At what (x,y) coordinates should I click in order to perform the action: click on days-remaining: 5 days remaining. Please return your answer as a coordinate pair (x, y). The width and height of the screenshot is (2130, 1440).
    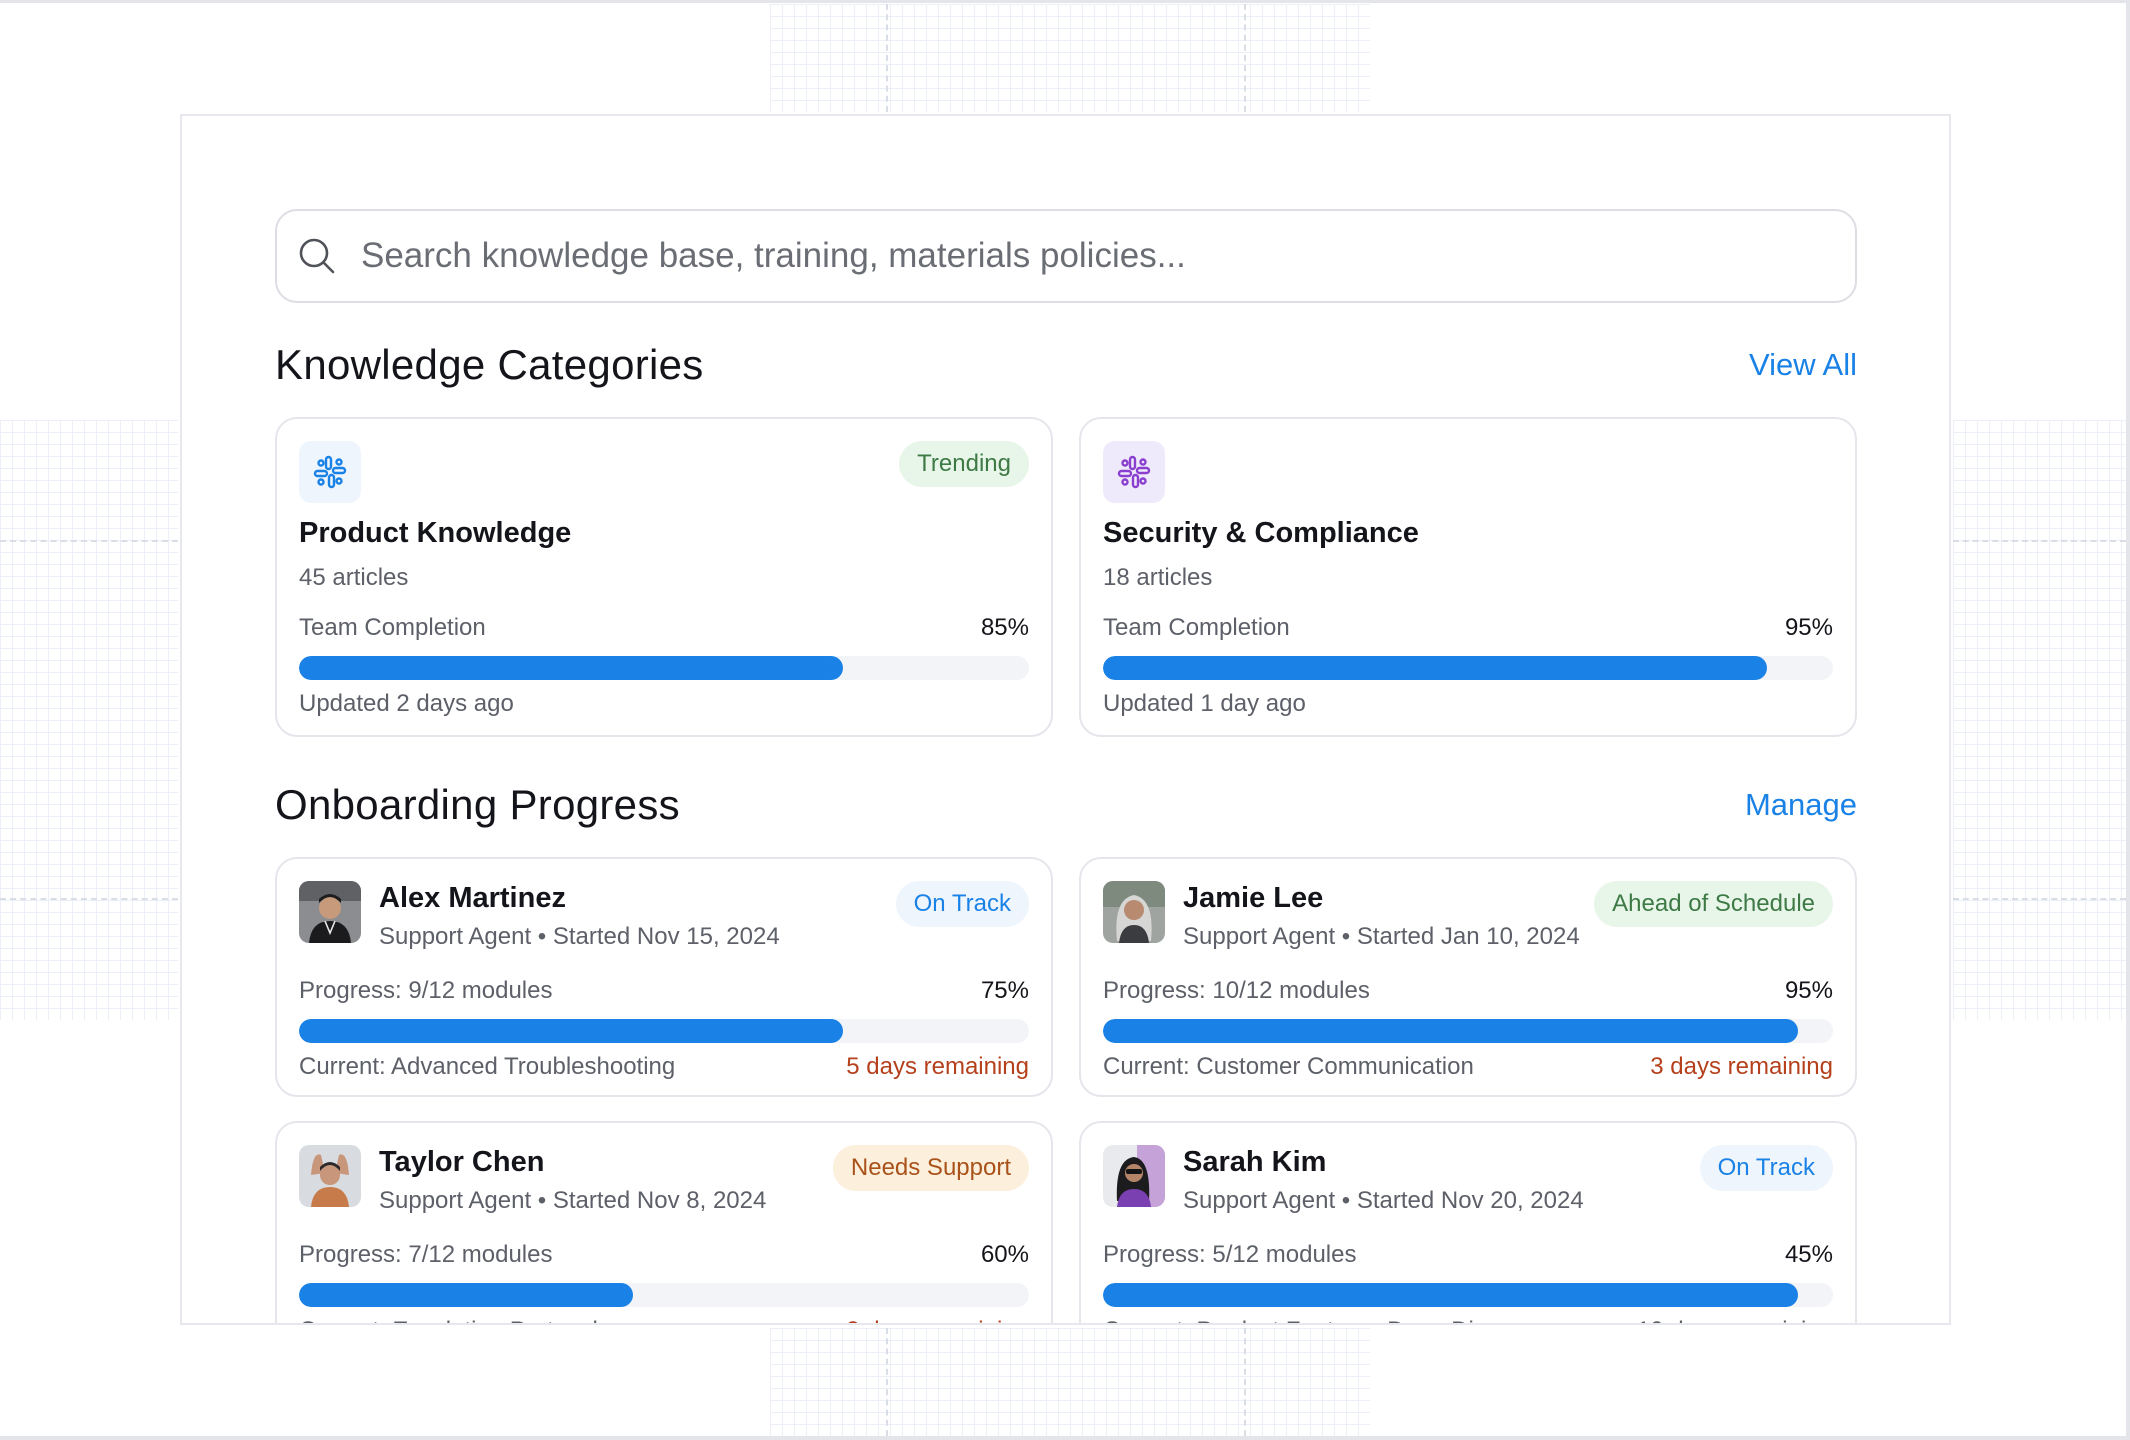
    Looking at the image, I should click on (937, 1066).